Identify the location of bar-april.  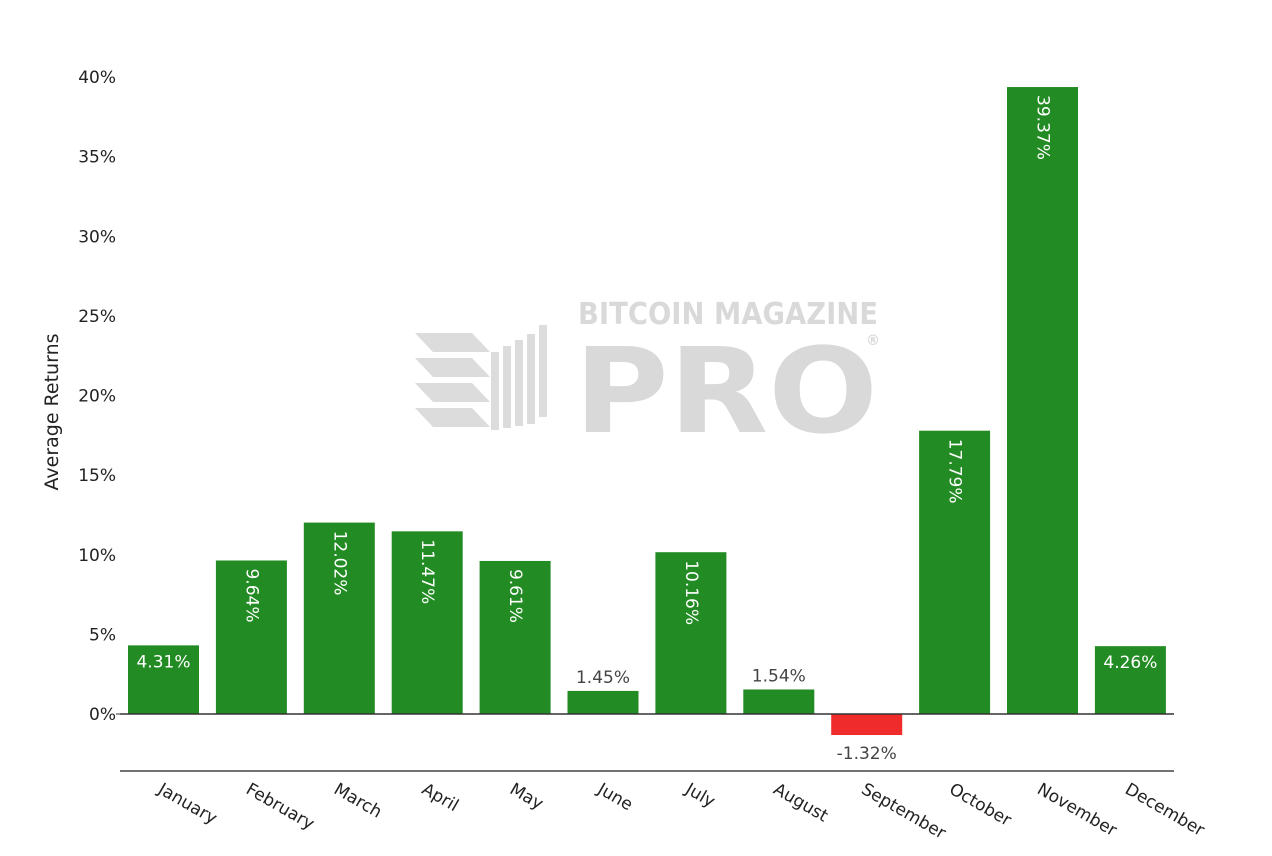
(427, 622).